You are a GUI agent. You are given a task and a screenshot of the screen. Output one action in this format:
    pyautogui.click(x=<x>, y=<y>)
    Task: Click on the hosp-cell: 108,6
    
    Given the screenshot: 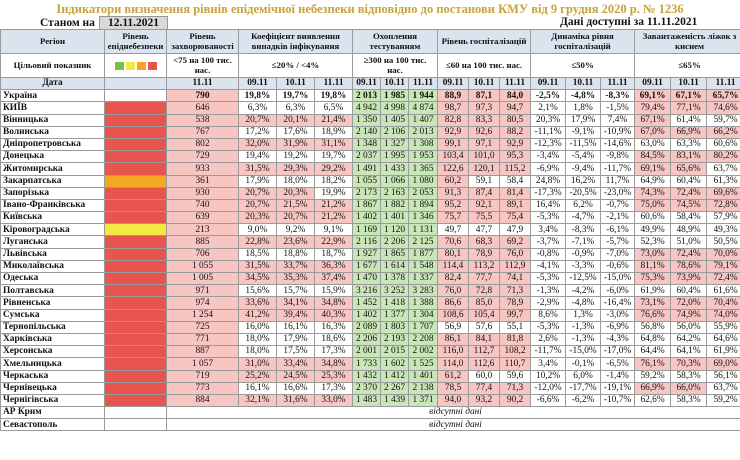 What is the action you would take?
    pyautogui.click(x=453, y=315)
    